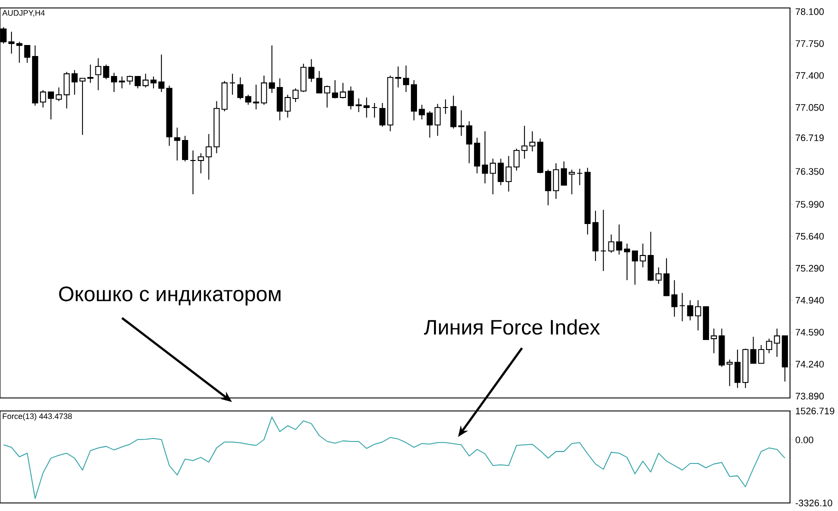 This screenshot has width=838, height=511. Describe the element at coordinates (814, 503) in the screenshot. I see `y-tick-label: -3326.10` at that location.